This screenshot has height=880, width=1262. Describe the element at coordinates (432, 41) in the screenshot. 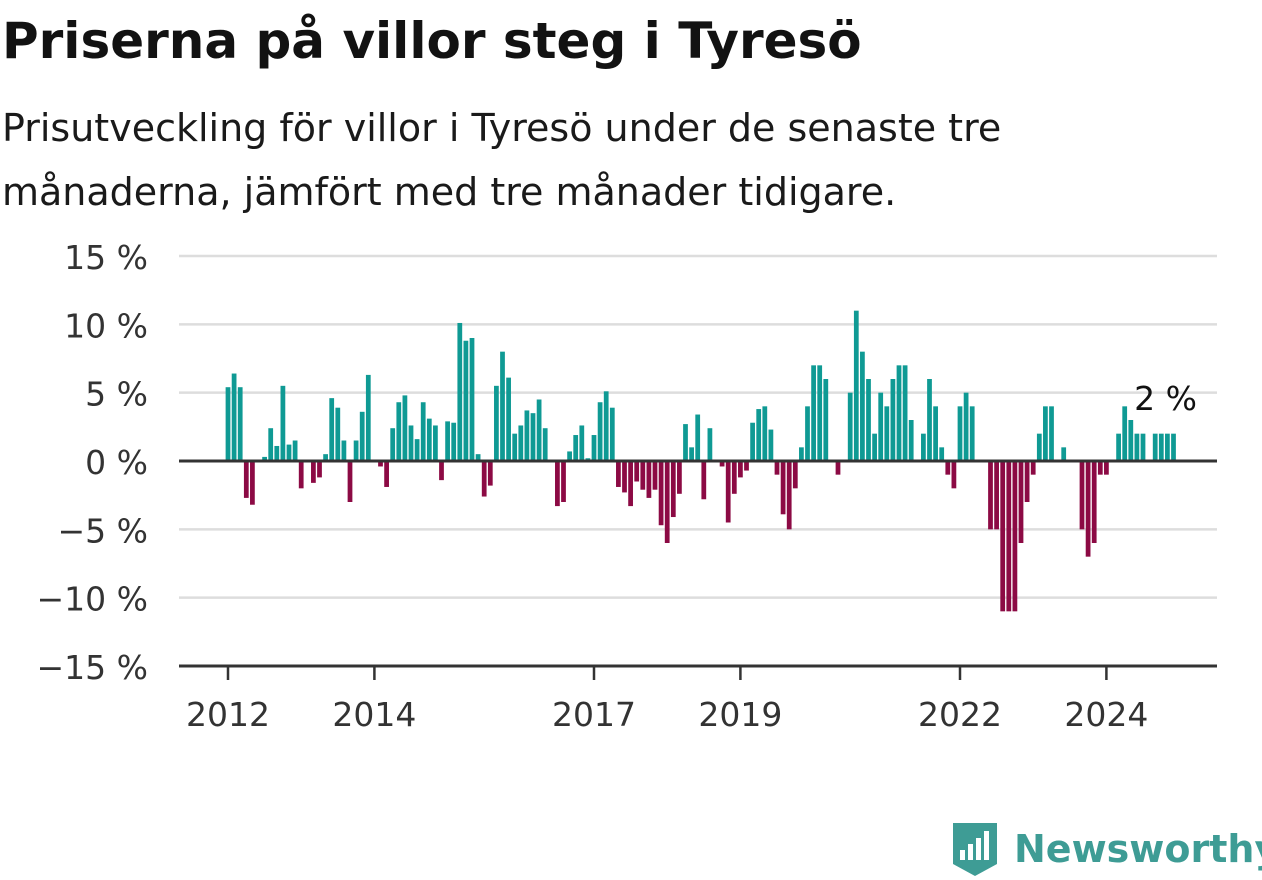

I see `chart-title: Priserna på villor steg i Tyresö` at that location.